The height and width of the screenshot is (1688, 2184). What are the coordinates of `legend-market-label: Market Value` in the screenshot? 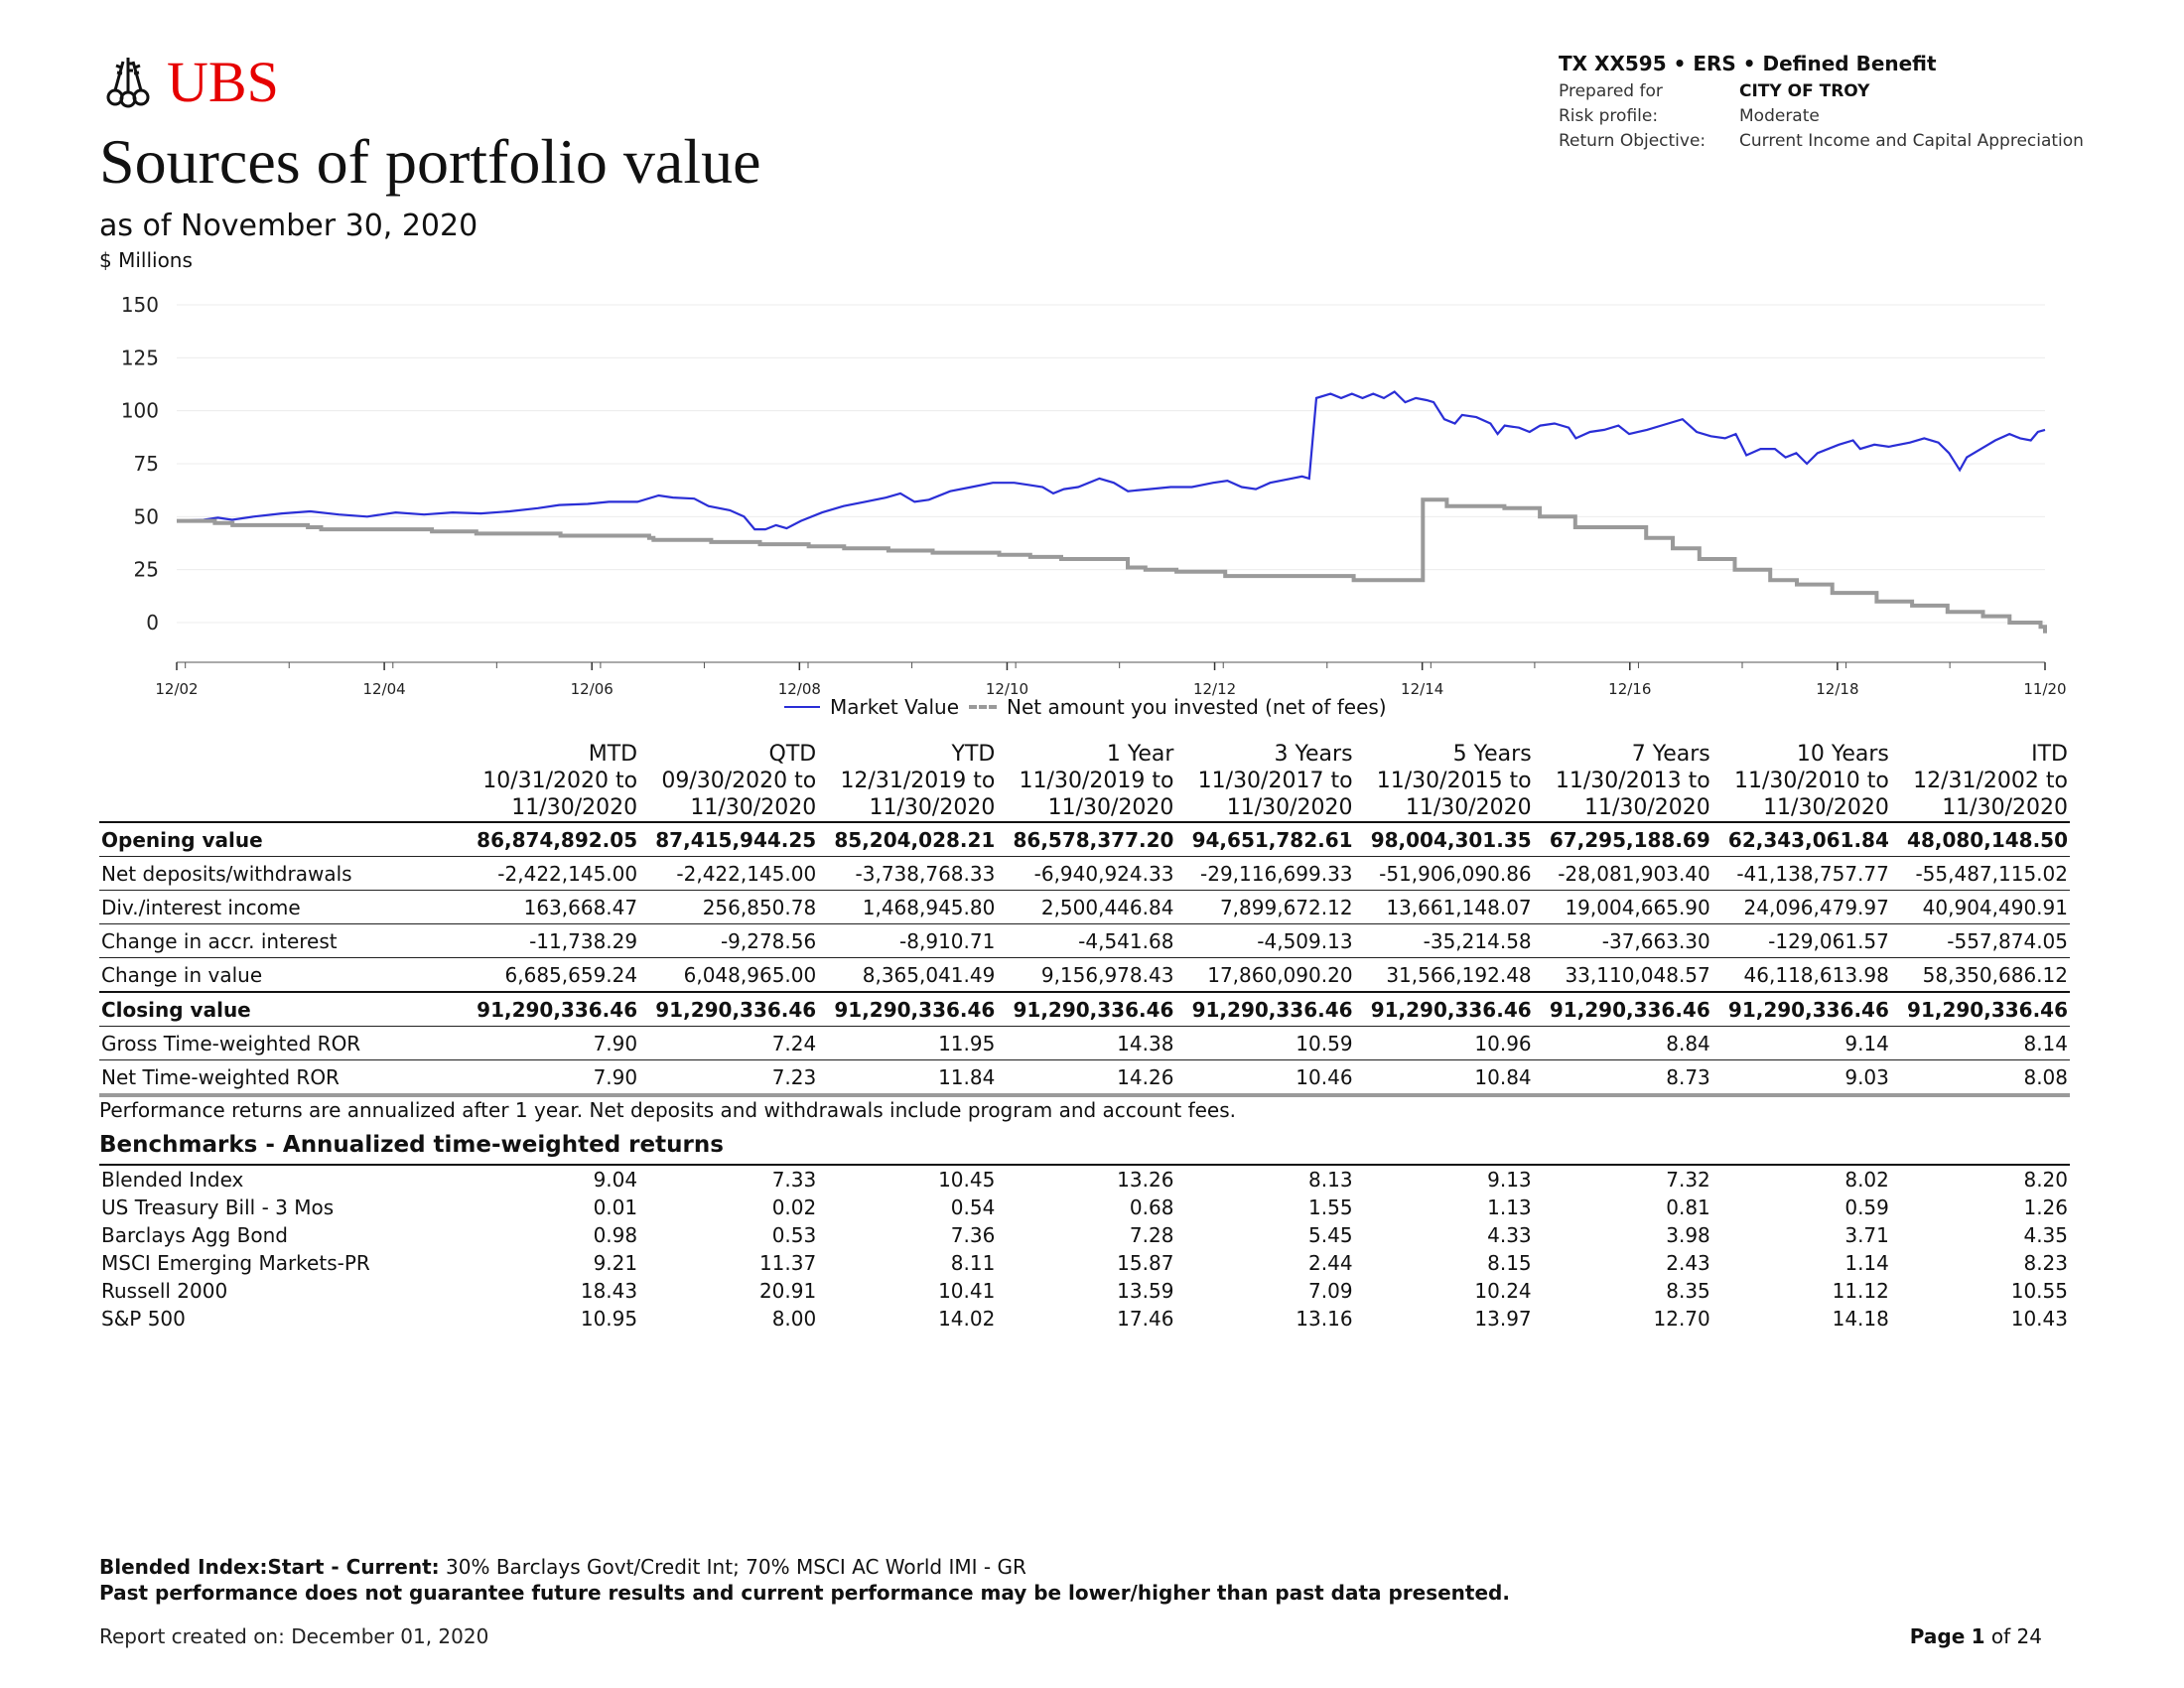 It's located at (895, 707).